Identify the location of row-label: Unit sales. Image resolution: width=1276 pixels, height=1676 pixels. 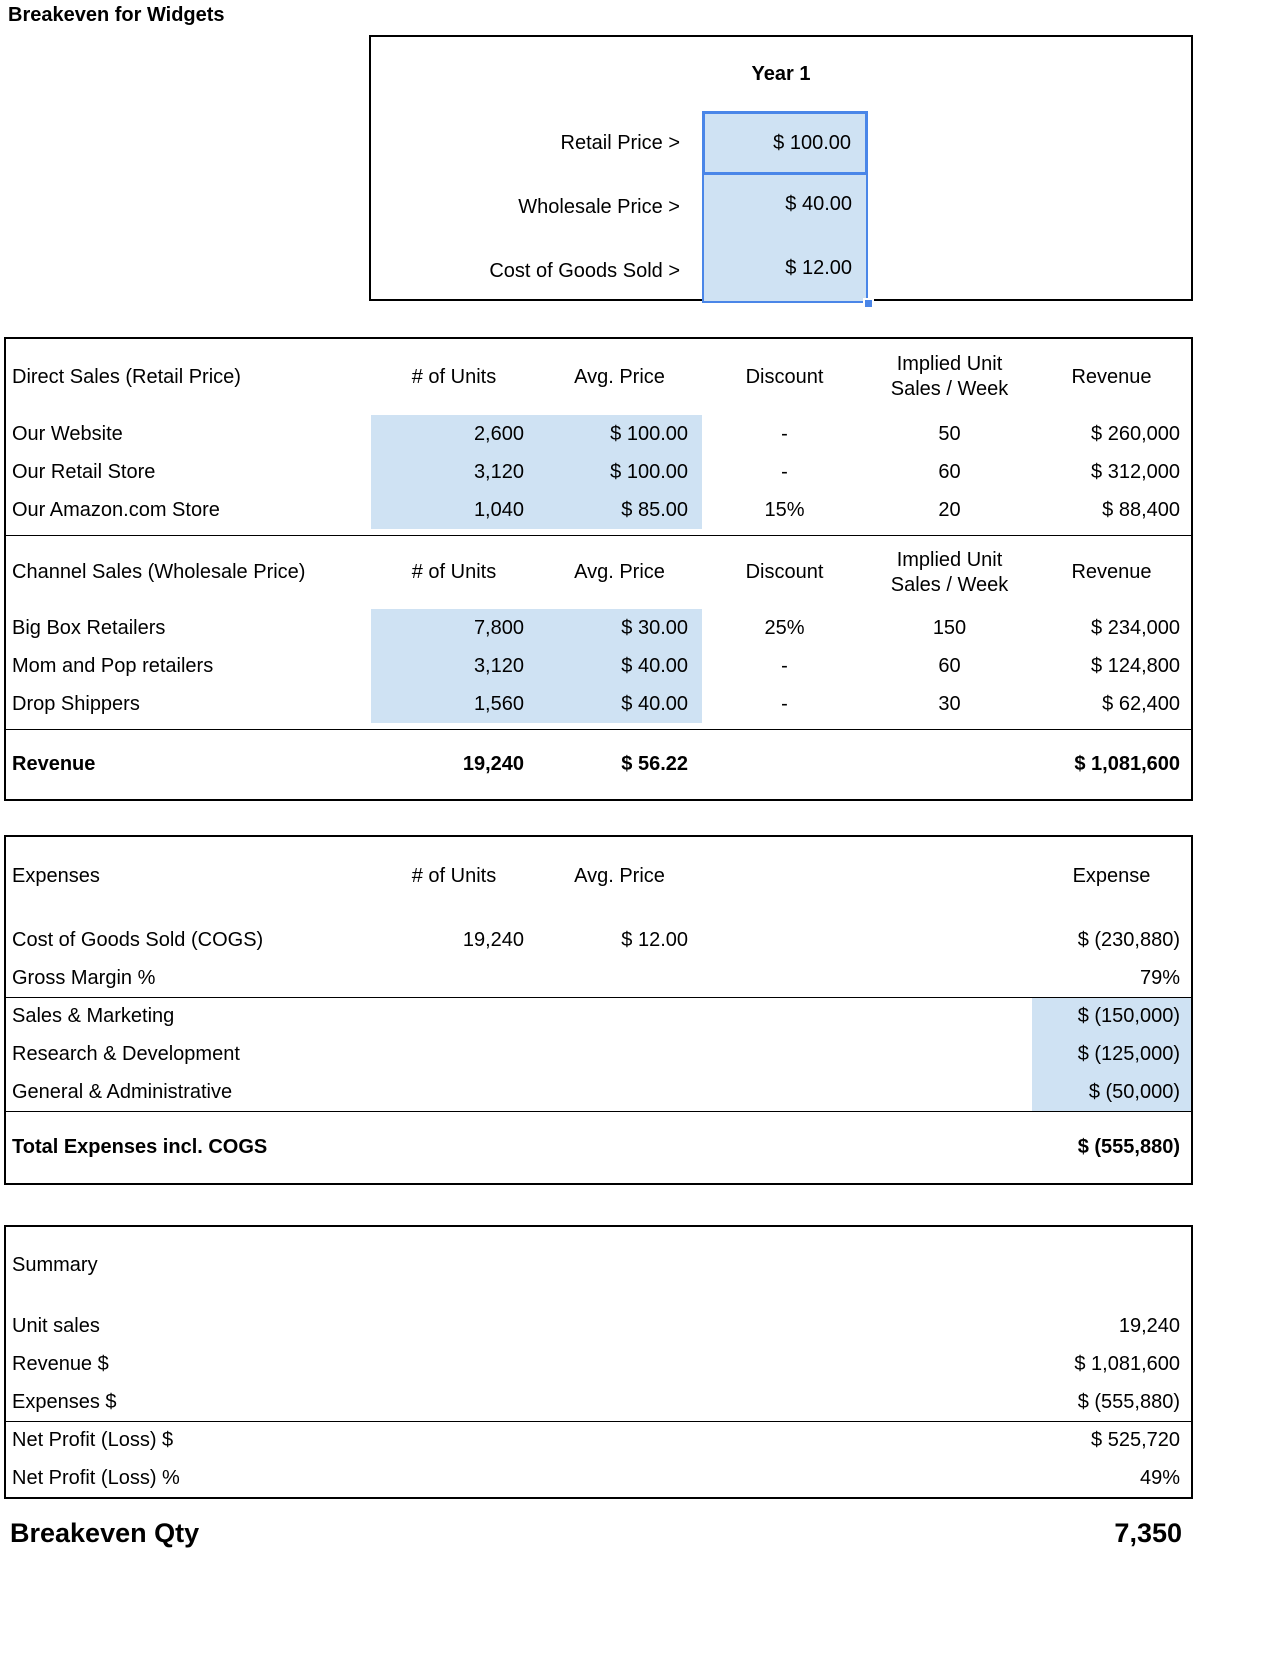
(56, 1325).